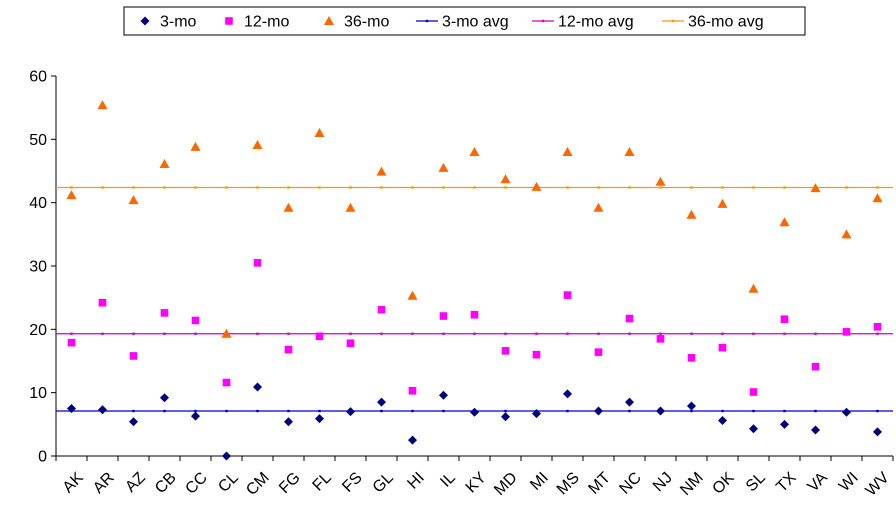  What do you see at coordinates (352, 482) in the screenshot?
I see `x-tick-label: FS` at bounding box center [352, 482].